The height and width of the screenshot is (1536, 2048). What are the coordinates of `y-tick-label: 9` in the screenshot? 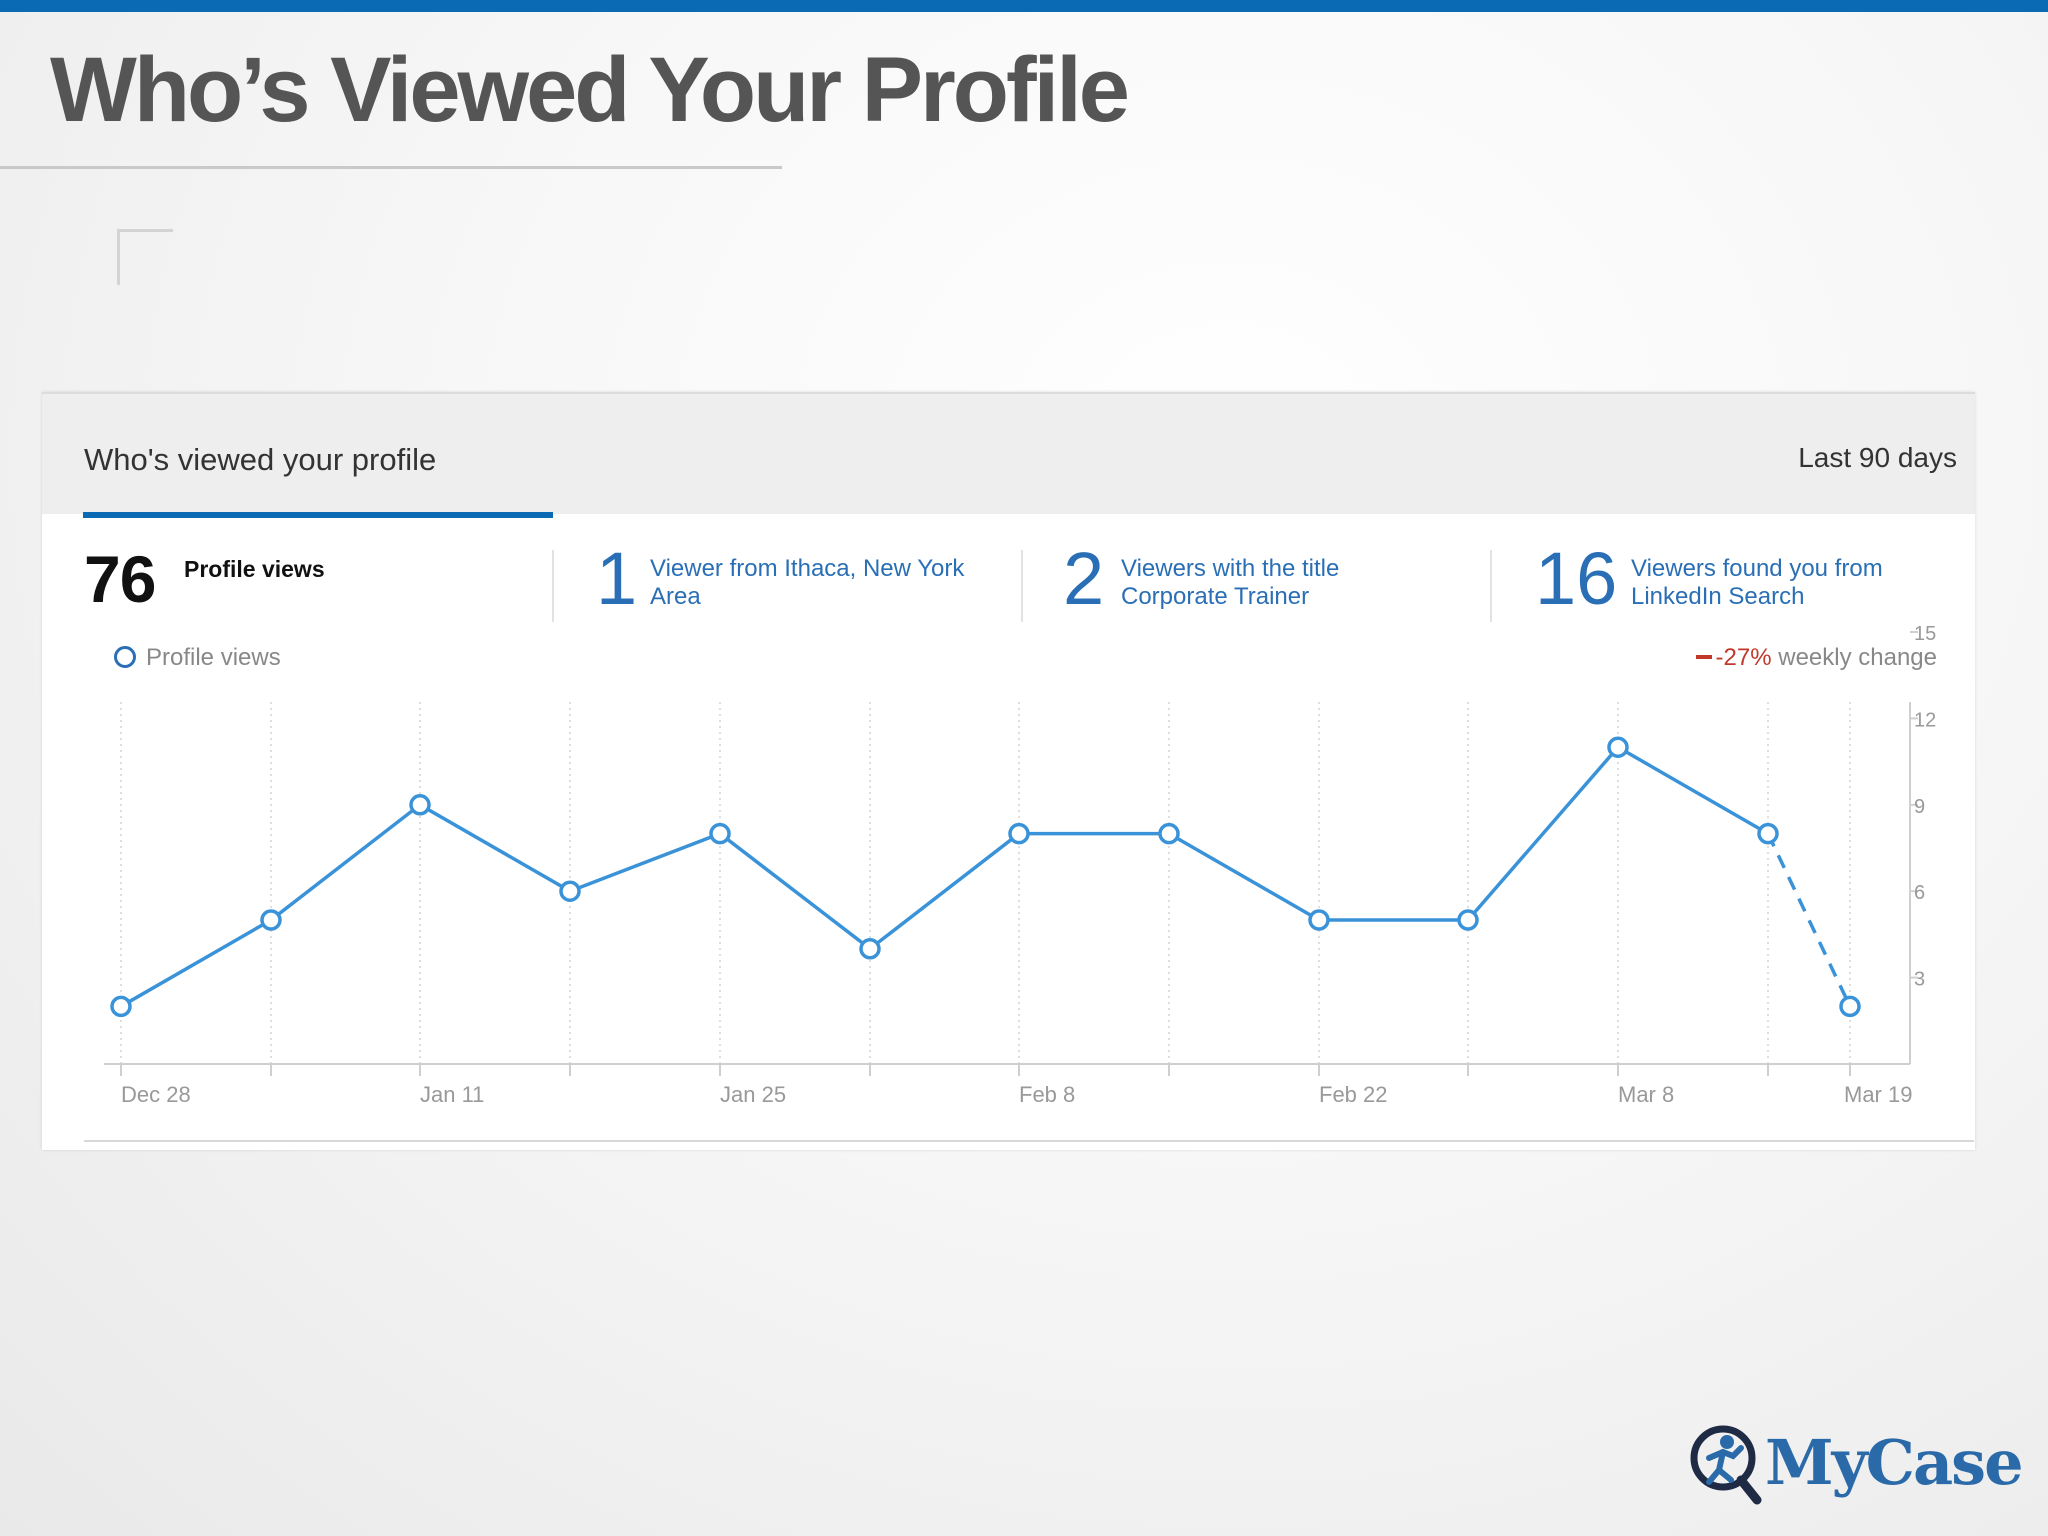 It's located at (1919, 807).